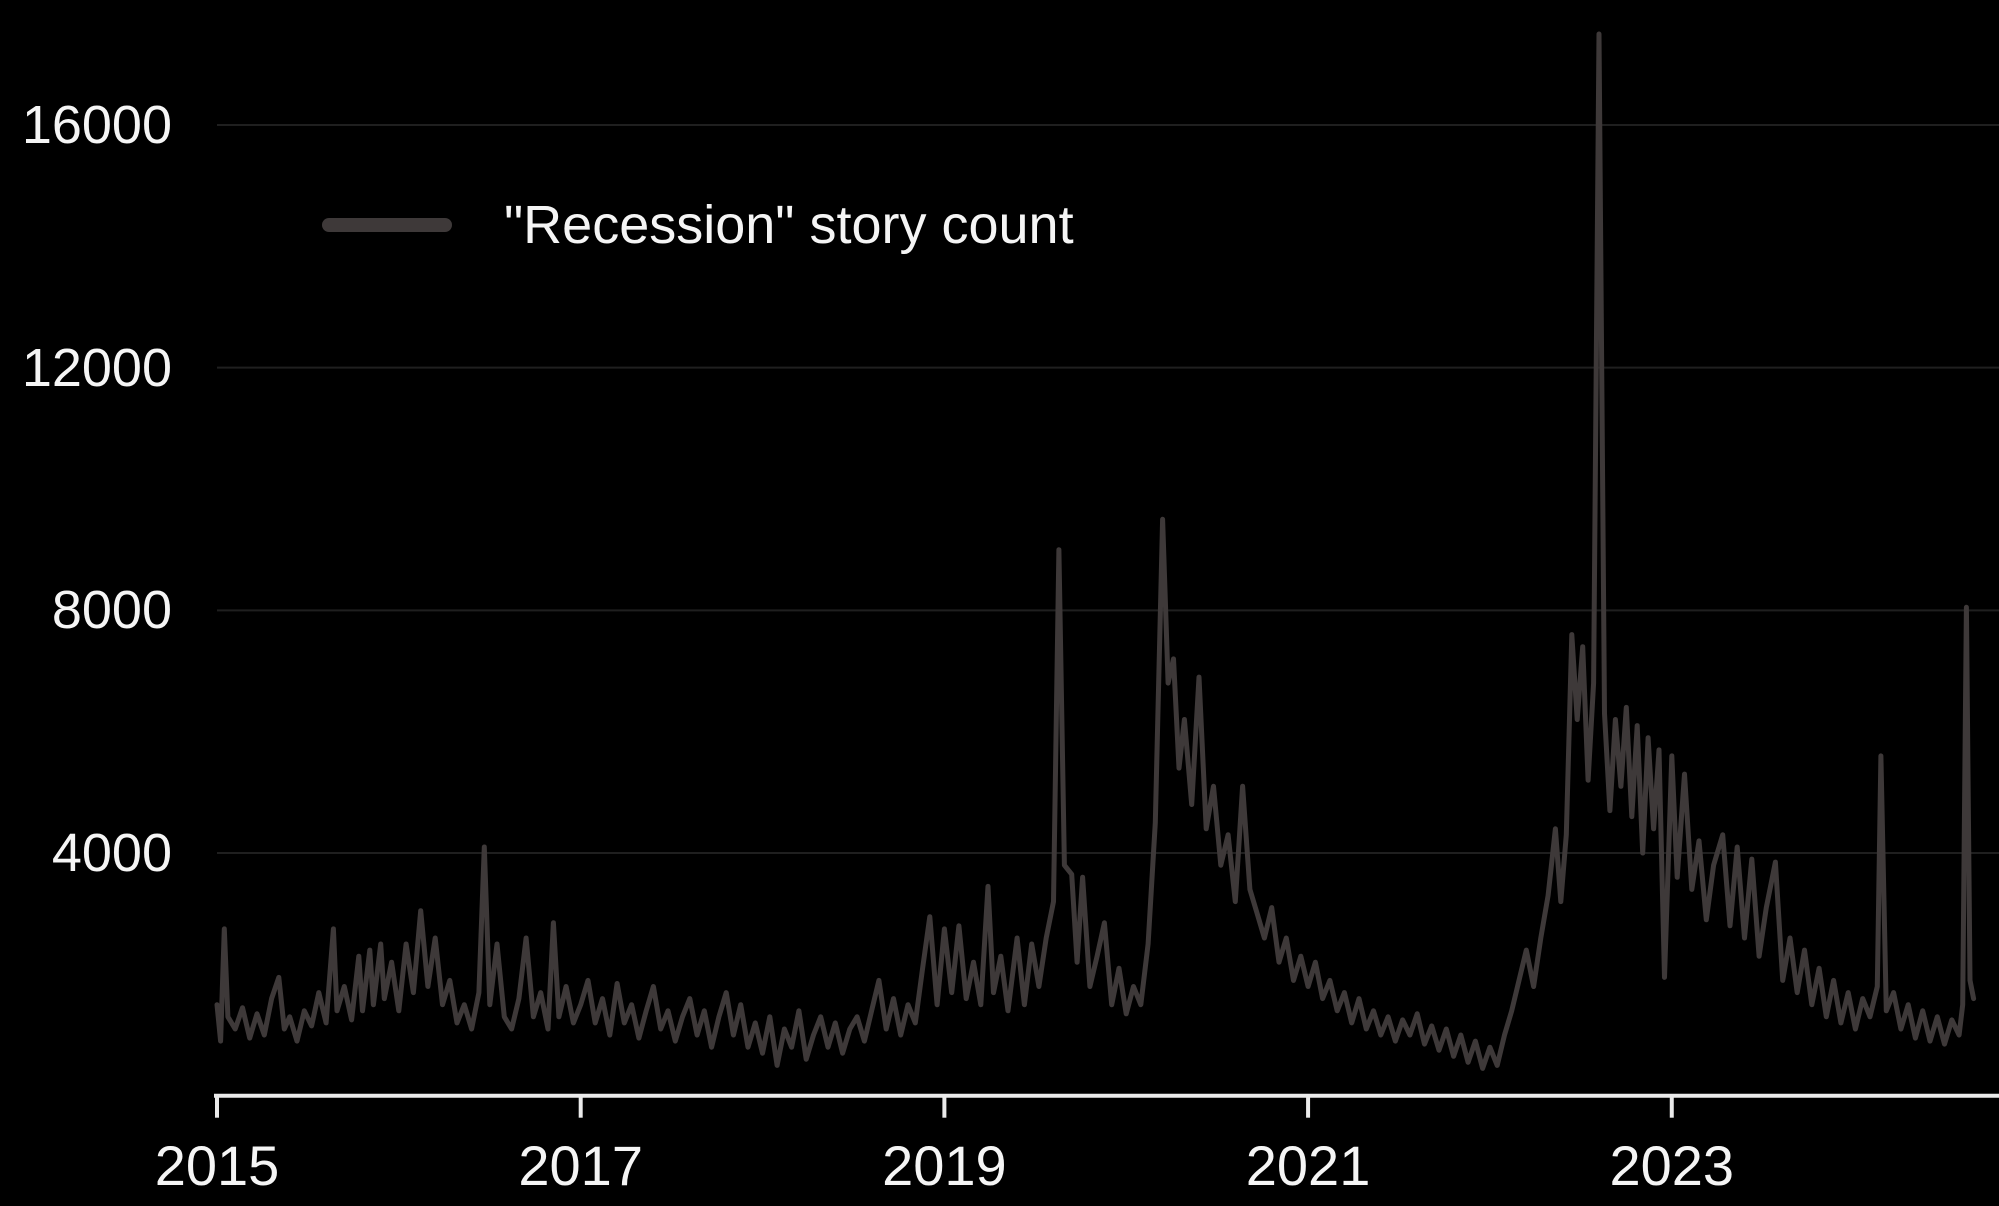  Describe the element at coordinates (789, 225) in the screenshot. I see `legend-label: "Recession" story count` at that location.